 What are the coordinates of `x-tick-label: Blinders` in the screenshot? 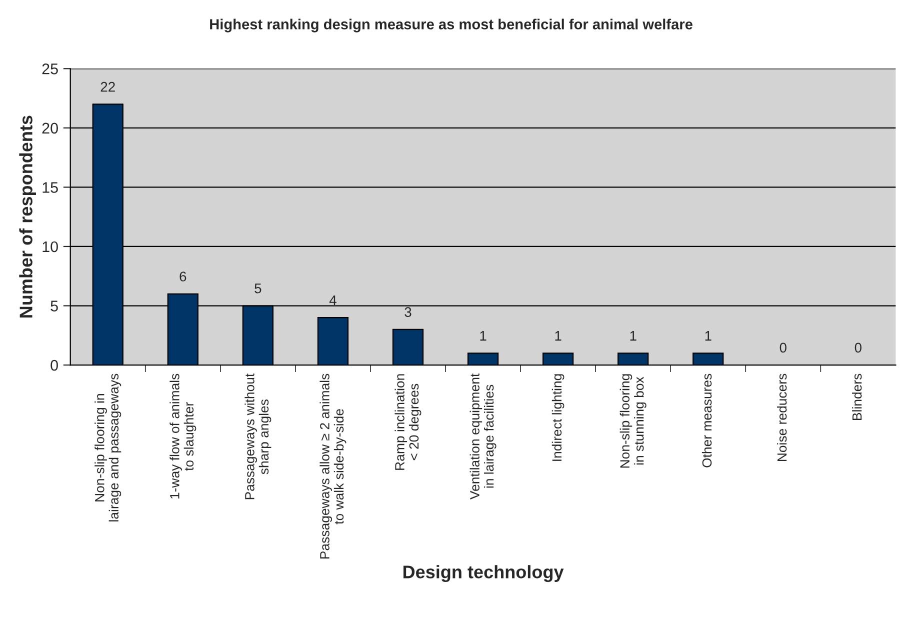 It's located at (857, 397).